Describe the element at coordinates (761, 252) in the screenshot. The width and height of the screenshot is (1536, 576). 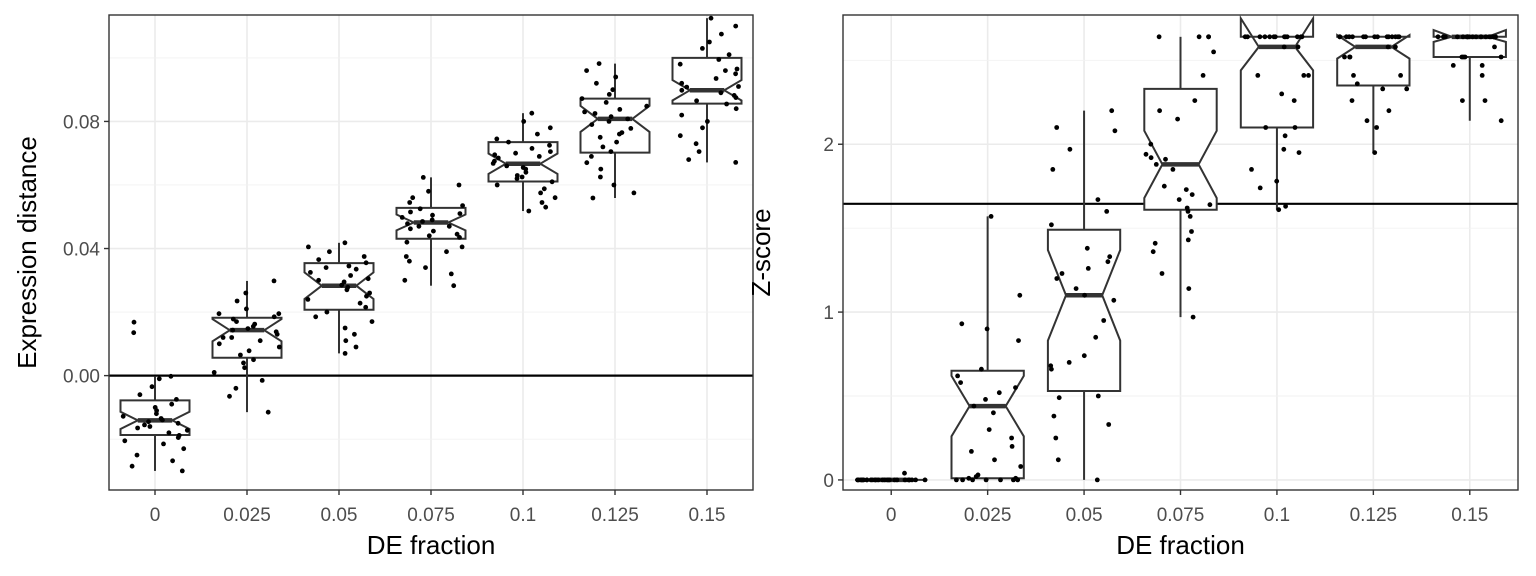
I see `y-axis-title: Z-score` at that location.